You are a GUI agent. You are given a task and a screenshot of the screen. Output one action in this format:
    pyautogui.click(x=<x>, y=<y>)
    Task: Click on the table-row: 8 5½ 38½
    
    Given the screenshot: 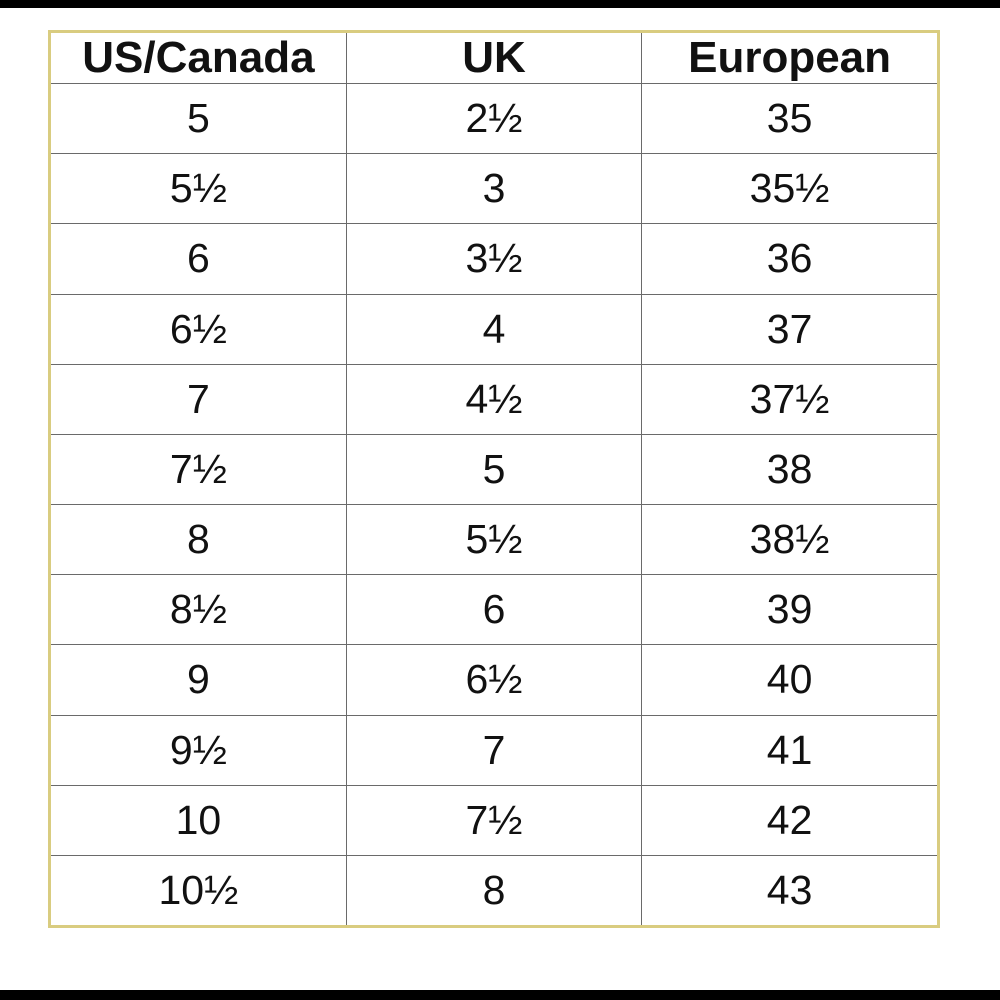 What is the action you would take?
    pyautogui.click(x=494, y=540)
    